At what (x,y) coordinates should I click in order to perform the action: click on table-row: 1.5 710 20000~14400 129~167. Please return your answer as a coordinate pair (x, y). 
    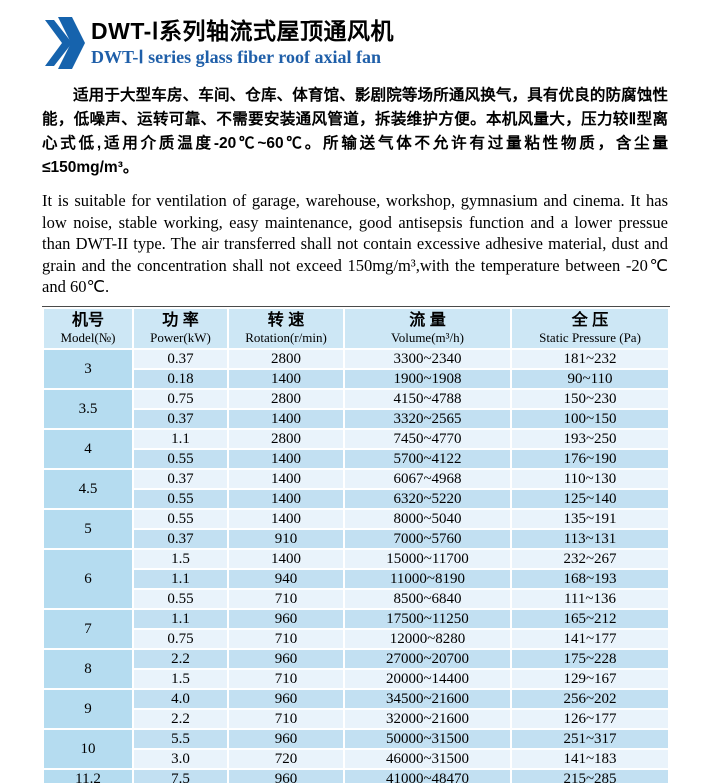
    Looking at the image, I should click on (356, 678).